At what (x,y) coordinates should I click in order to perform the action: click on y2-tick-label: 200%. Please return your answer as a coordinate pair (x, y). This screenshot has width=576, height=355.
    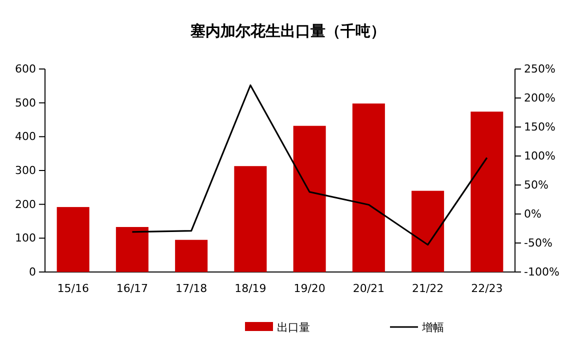
    Looking at the image, I should click on (540, 98).